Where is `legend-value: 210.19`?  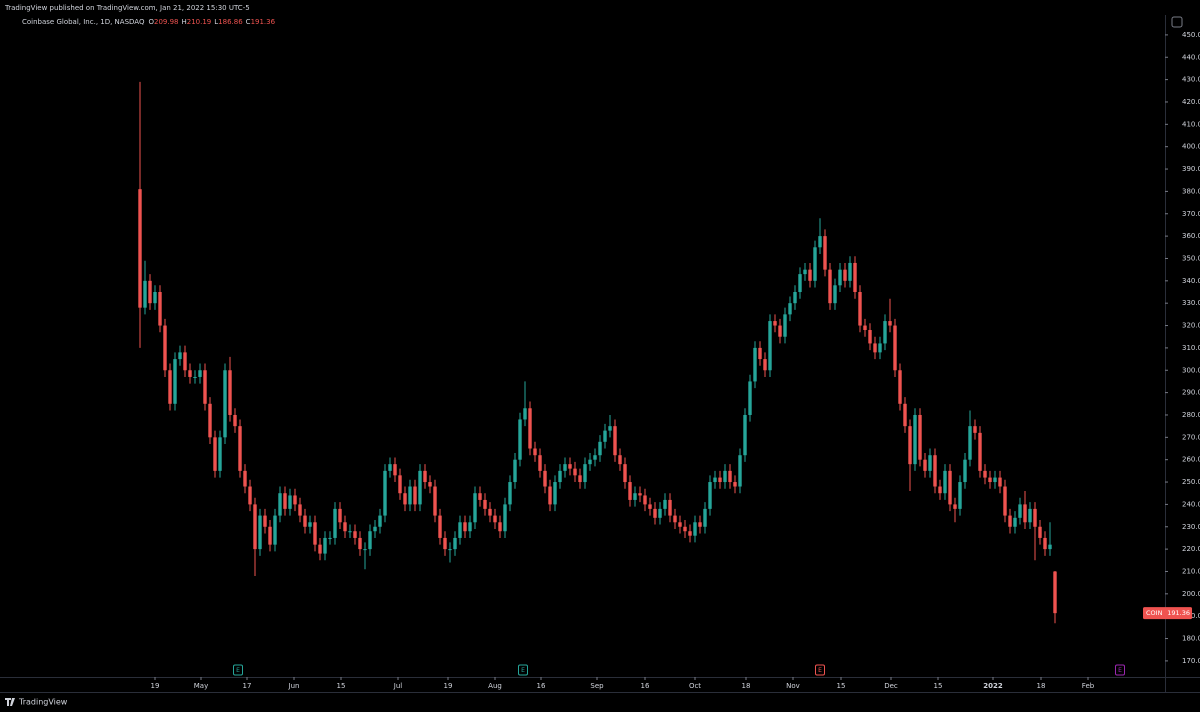
legend-value: 210.19 is located at coordinates (199, 22).